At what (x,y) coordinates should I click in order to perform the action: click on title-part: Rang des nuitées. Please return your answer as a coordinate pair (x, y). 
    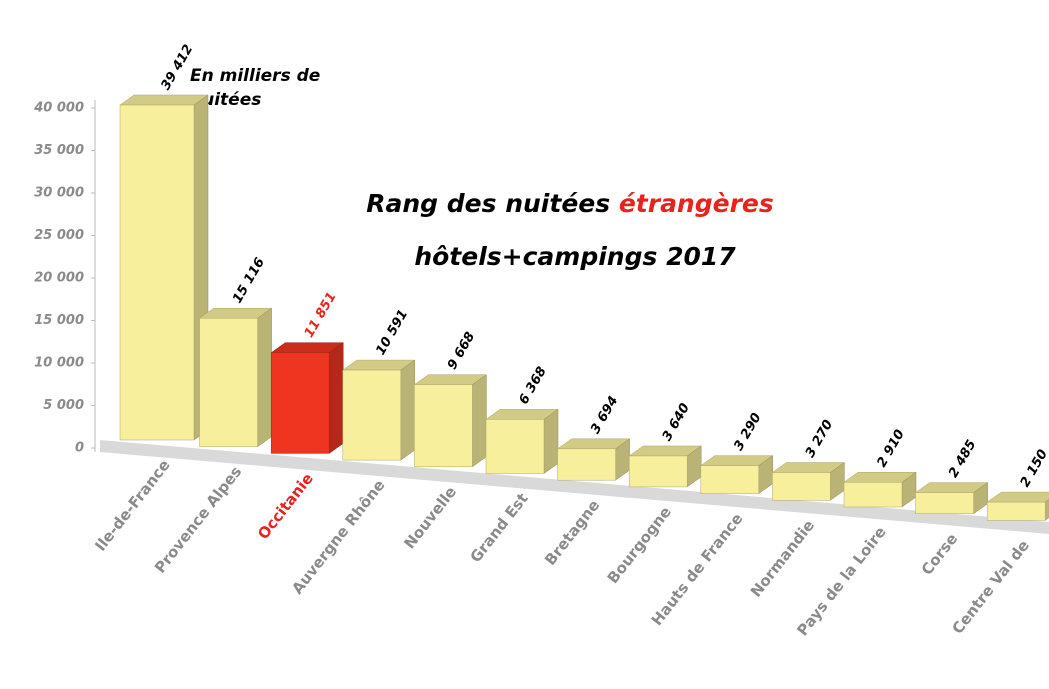
    Looking at the image, I should click on (492, 203).